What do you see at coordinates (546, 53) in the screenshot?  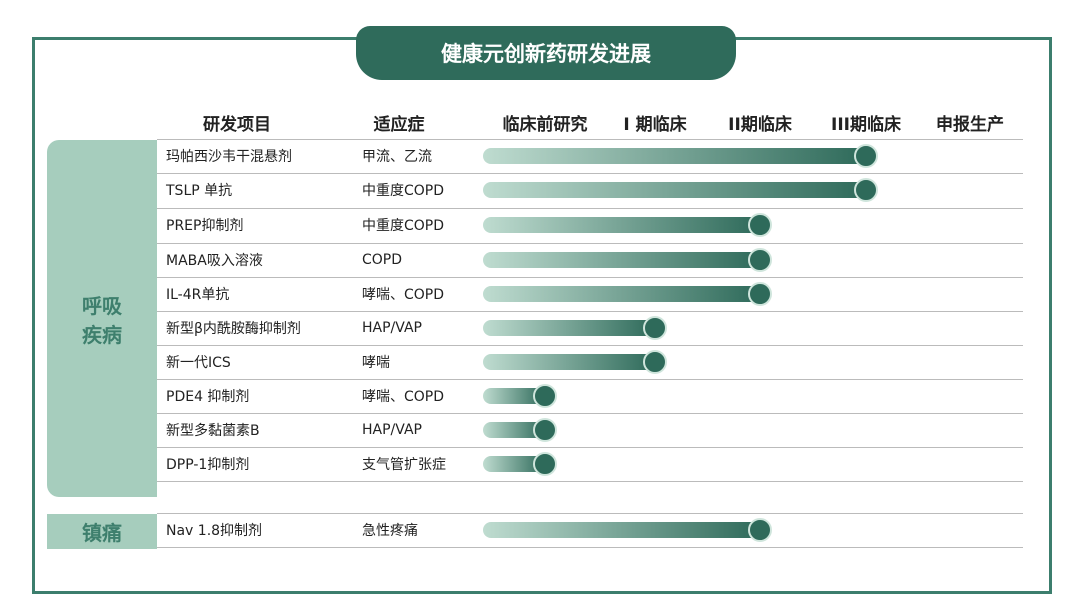 I see `title: 健康元创新药研发进展` at bounding box center [546, 53].